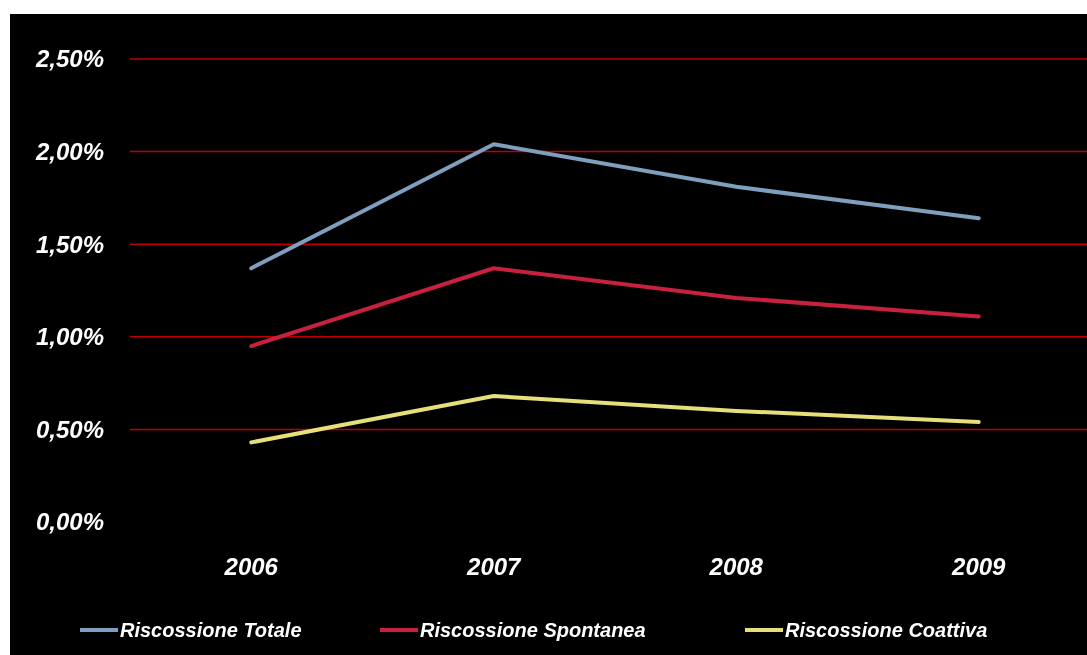 This screenshot has width=1087, height=655. I want to click on y-tick-label: 0,00%, so click(69, 522).